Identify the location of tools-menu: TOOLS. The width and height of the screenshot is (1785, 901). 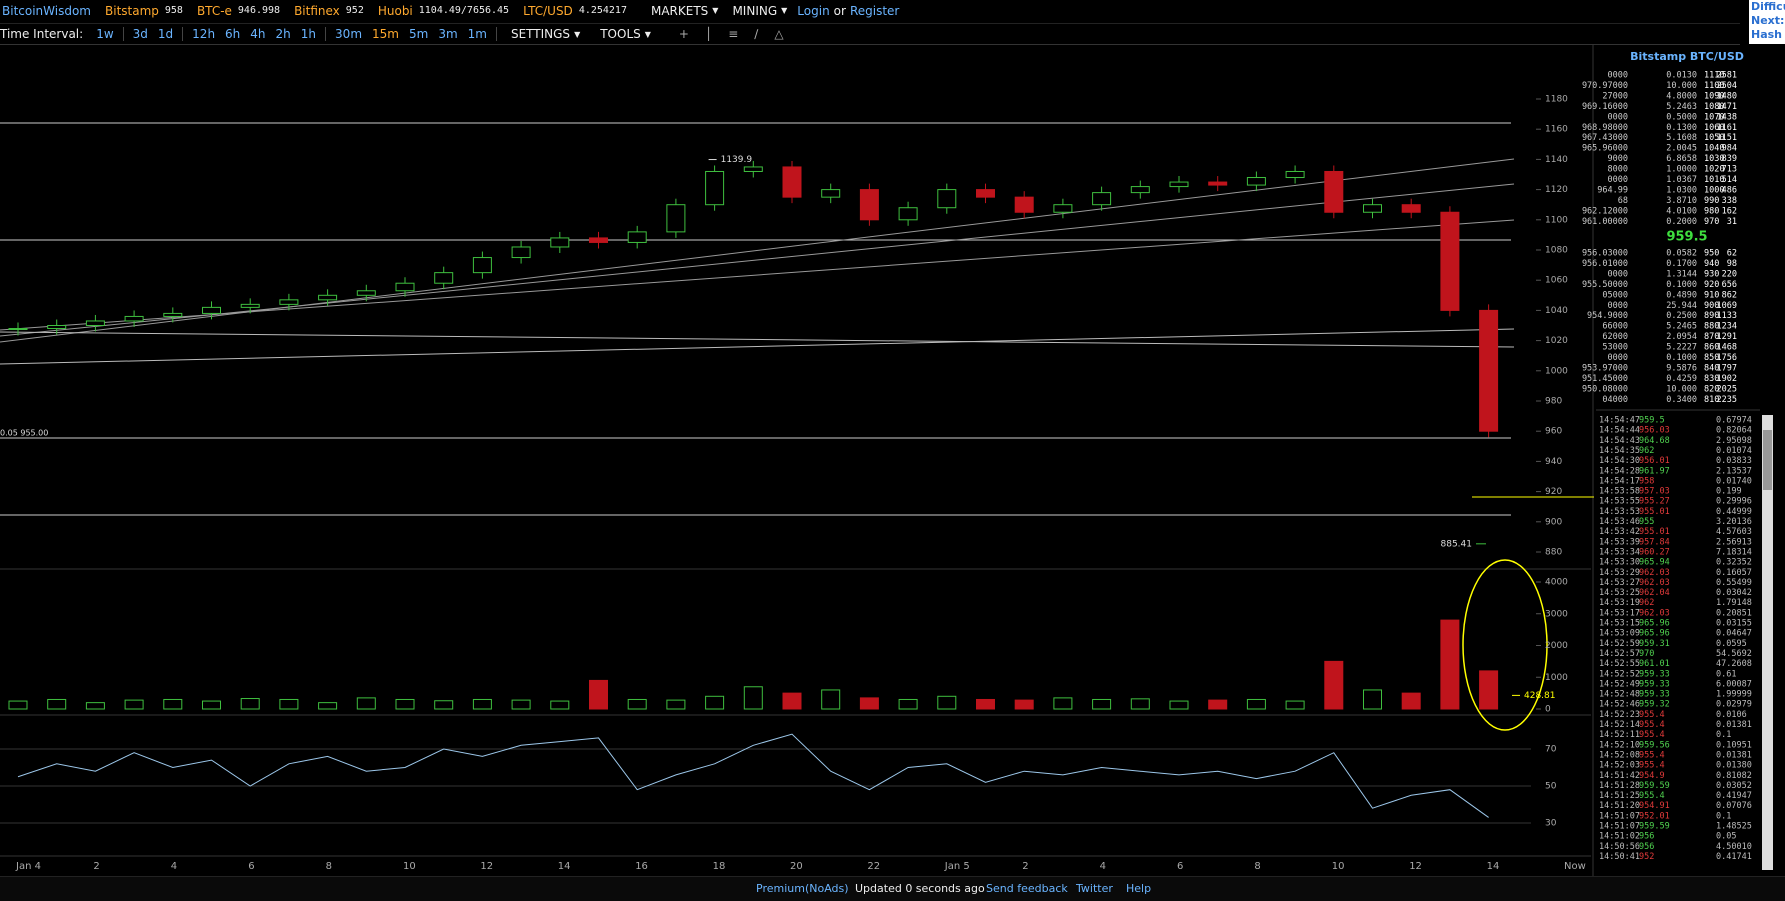
(620, 34).